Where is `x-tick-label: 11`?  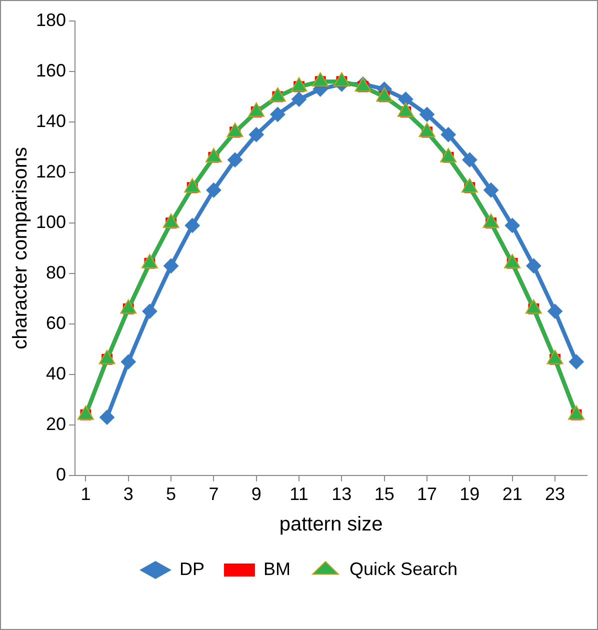 x-tick-label: 11 is located at coordinates (299, 494).